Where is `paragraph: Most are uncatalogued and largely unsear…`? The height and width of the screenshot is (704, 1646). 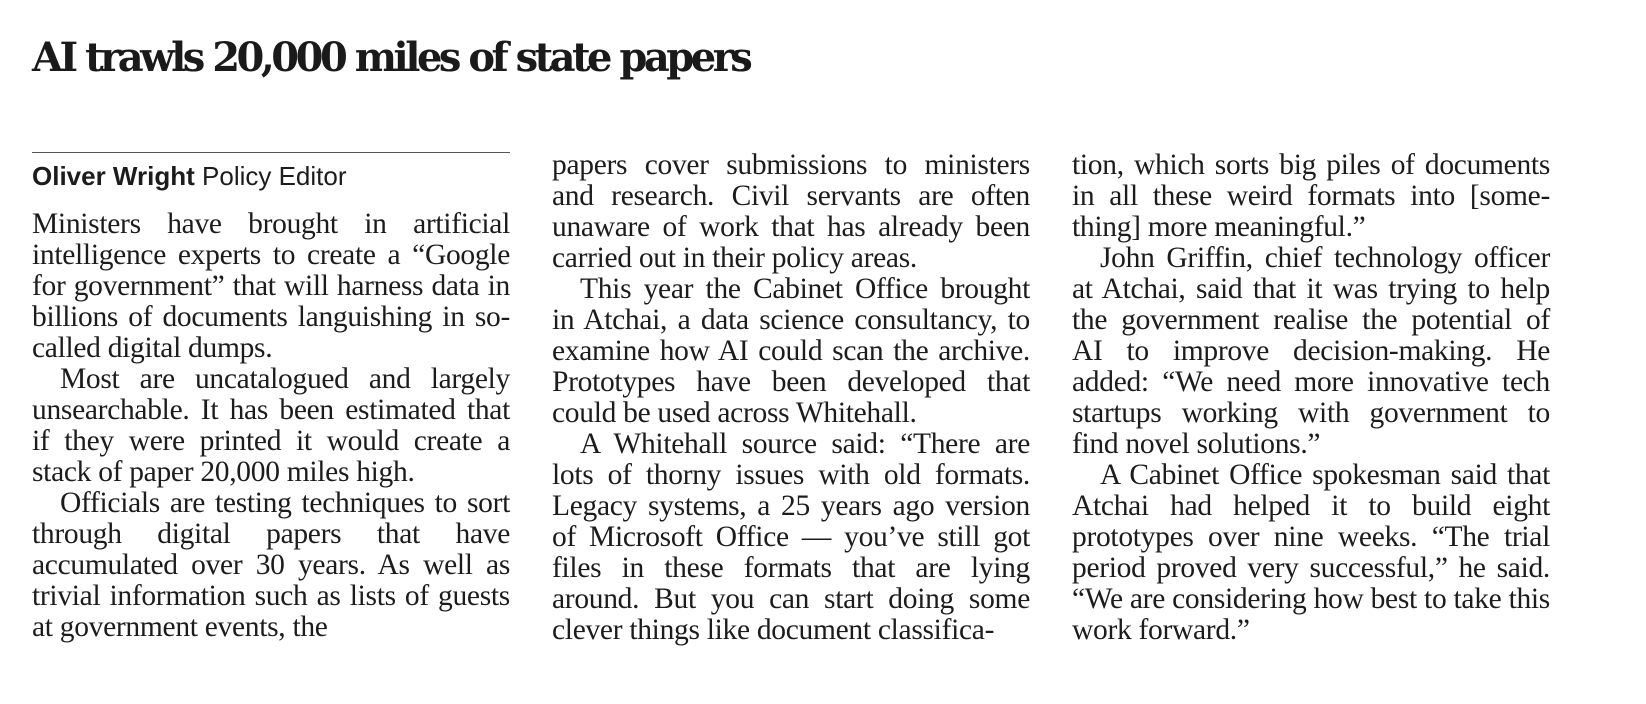
paragraph: Most are uncatalogued and largely unsear… is located at coordinates (271, 425).